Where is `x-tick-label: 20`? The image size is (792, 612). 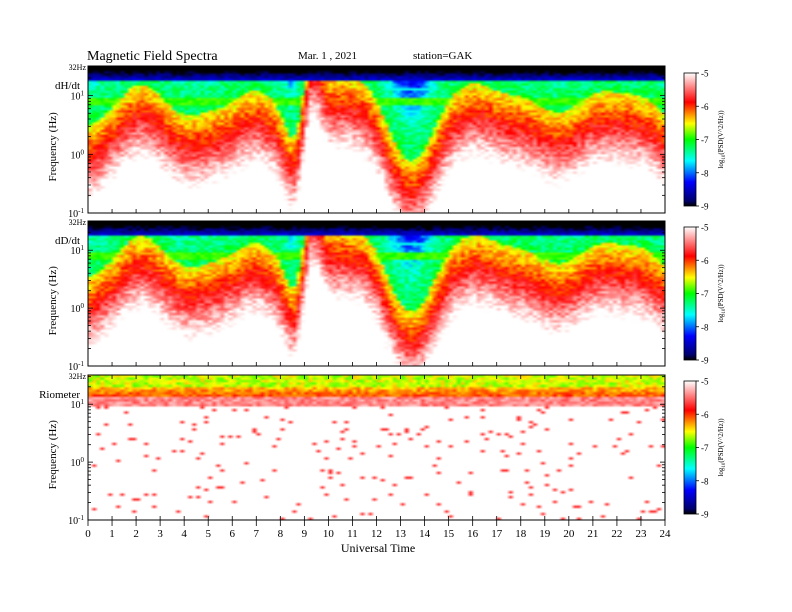
x-tick-label: 20 is located at coordinates (569, 534).